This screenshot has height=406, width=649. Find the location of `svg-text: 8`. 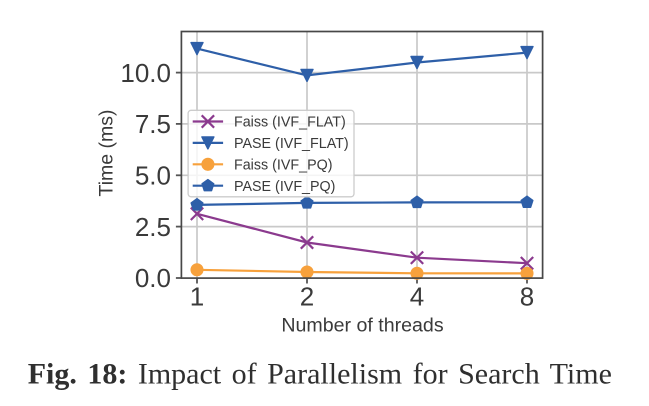

svg-text: 8 is located at coordinates (527, 296).